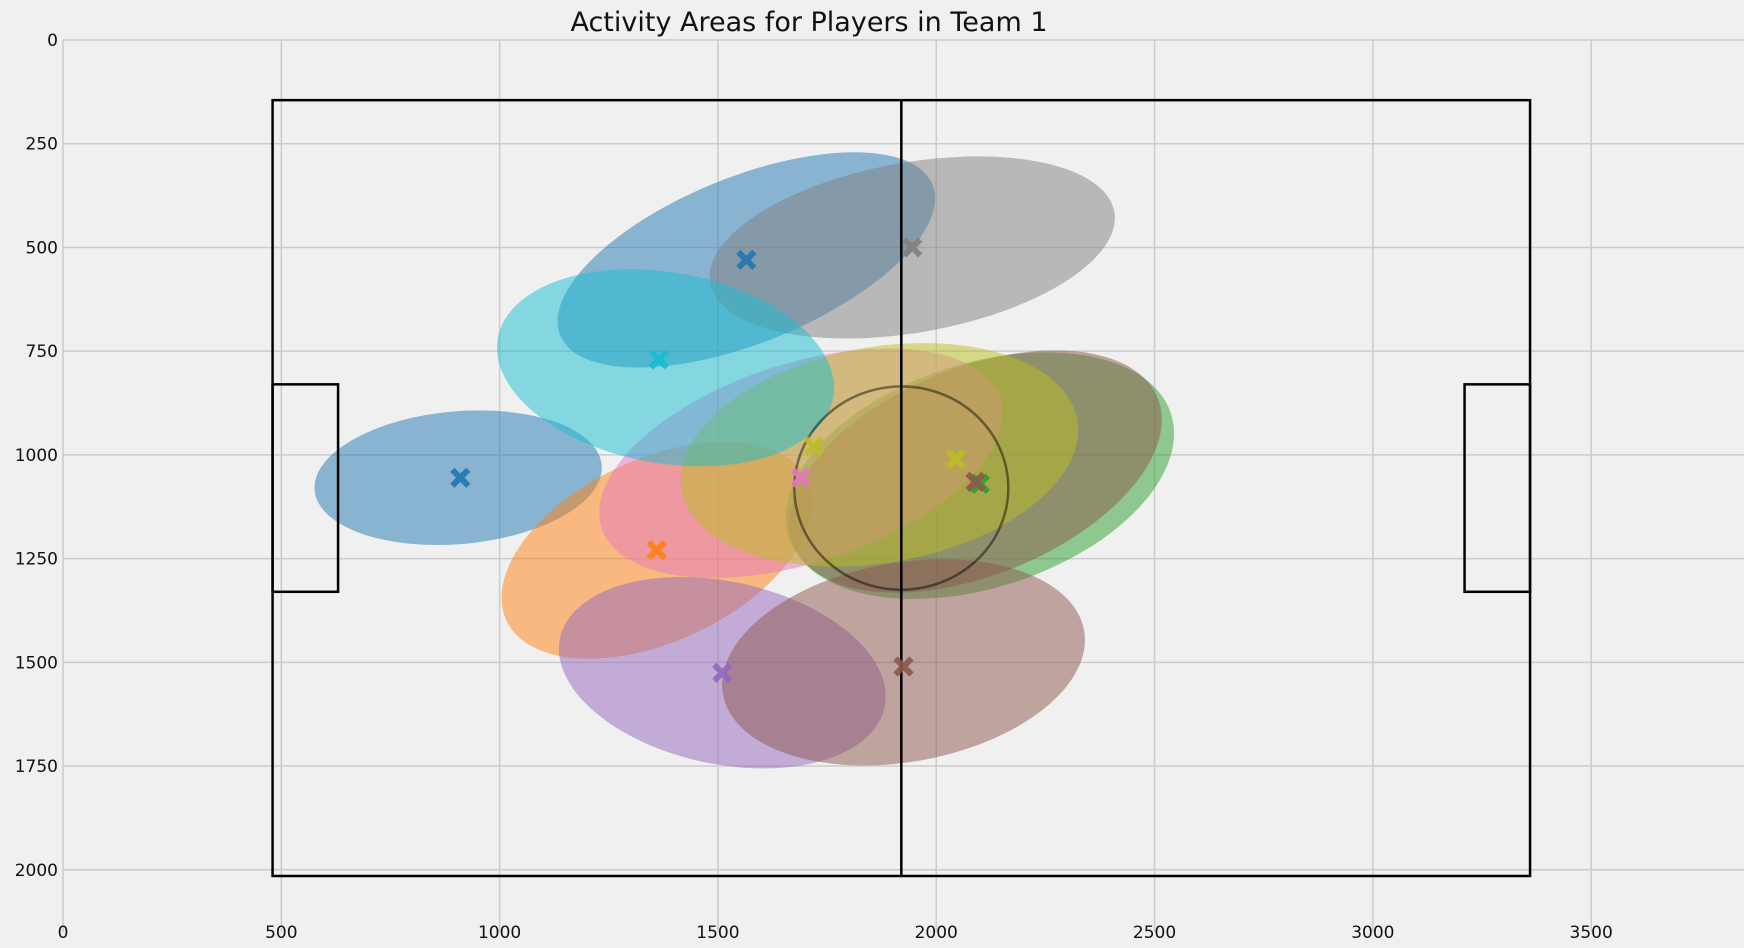 The image size is (1744, 948). Describe the element at coordinates (835, 933) in the screenshot. I see `x-tick-labels: 0 500 1000 1500 2000 2500 3000 3500` at that location.